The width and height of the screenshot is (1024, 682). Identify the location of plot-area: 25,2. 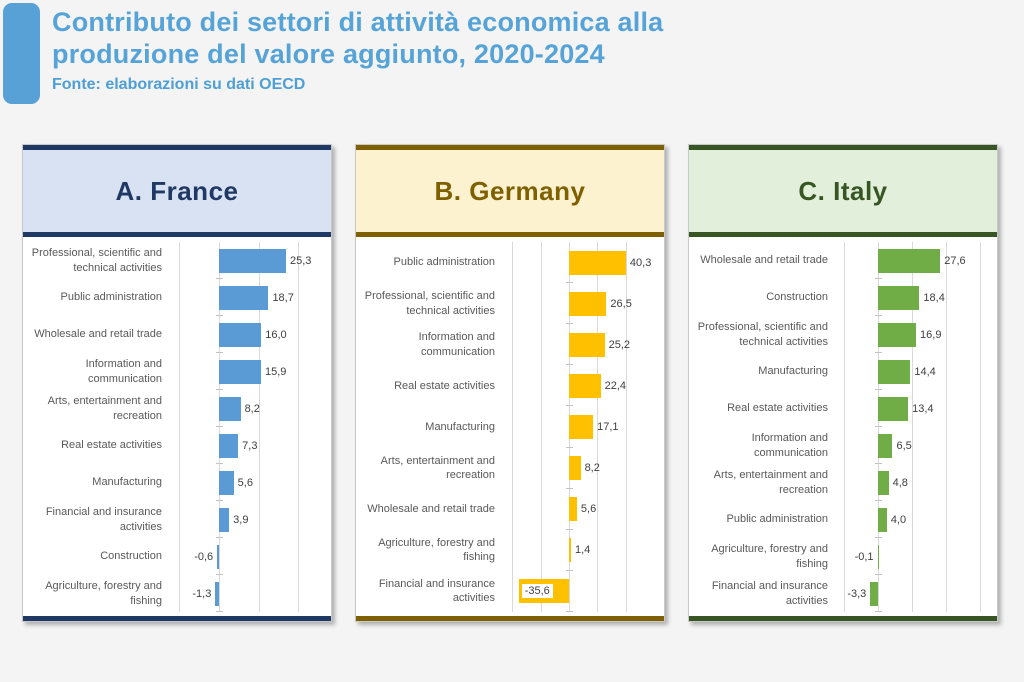
(581, 345).